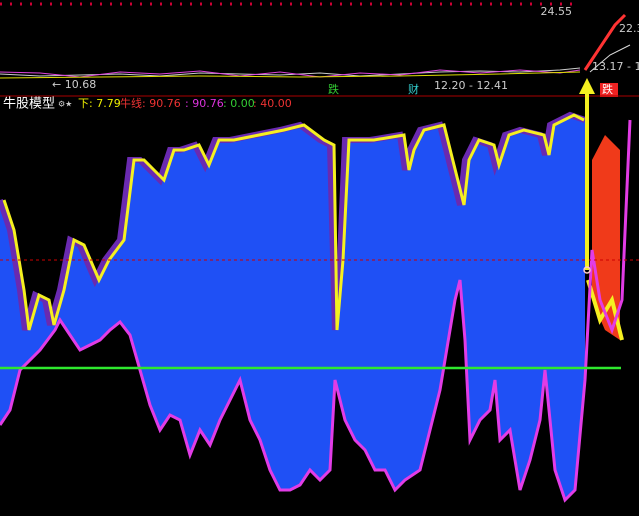  Describe the element at coordinates (65, 104) in the screenshot. I see `indicator-icons: ⚙★` at that location.